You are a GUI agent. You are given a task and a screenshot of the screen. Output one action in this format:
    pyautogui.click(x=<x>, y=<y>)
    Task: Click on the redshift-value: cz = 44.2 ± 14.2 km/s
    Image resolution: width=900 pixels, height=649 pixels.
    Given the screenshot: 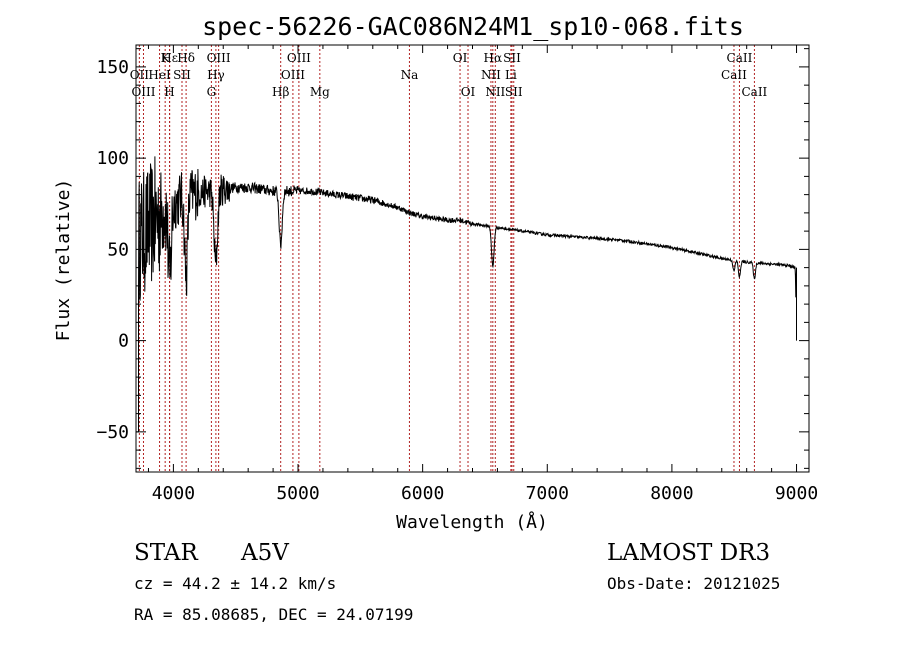 What is the action you would take?
    pyautogui.click(x=235, y=583)
    